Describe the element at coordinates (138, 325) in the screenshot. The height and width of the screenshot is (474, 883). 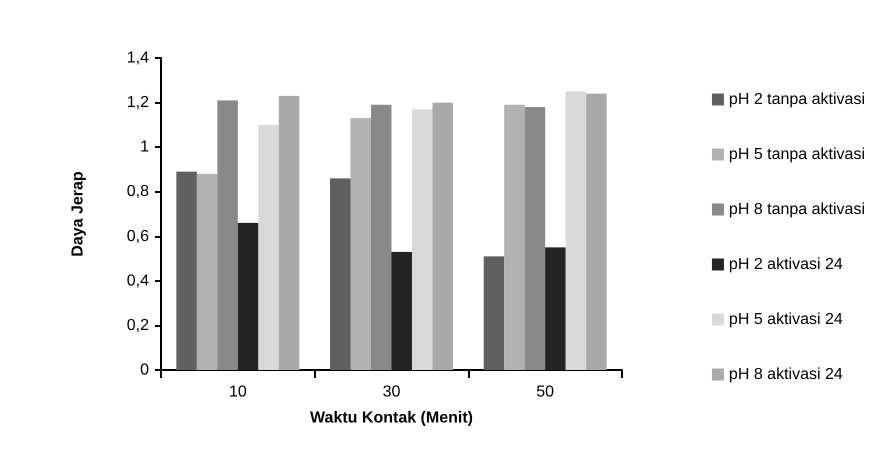
I see `y-tick-label: 0,2` at that location.